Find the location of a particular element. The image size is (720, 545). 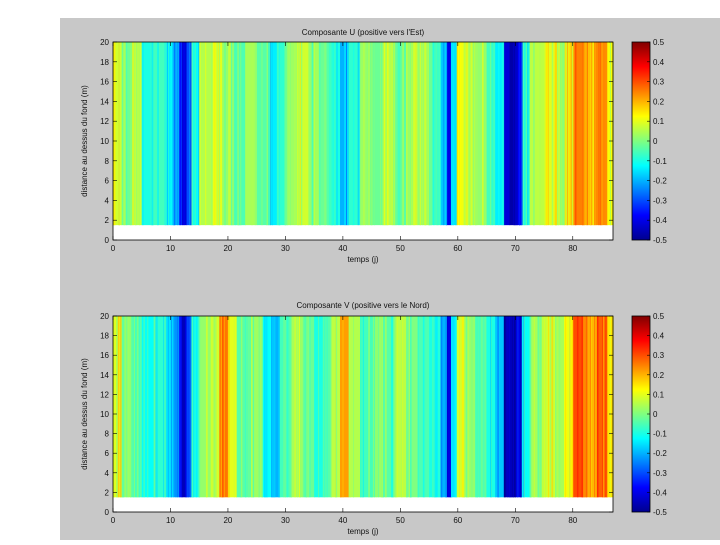

colorbar-tick-label: 0.3 is located at coordinates (659, 82).